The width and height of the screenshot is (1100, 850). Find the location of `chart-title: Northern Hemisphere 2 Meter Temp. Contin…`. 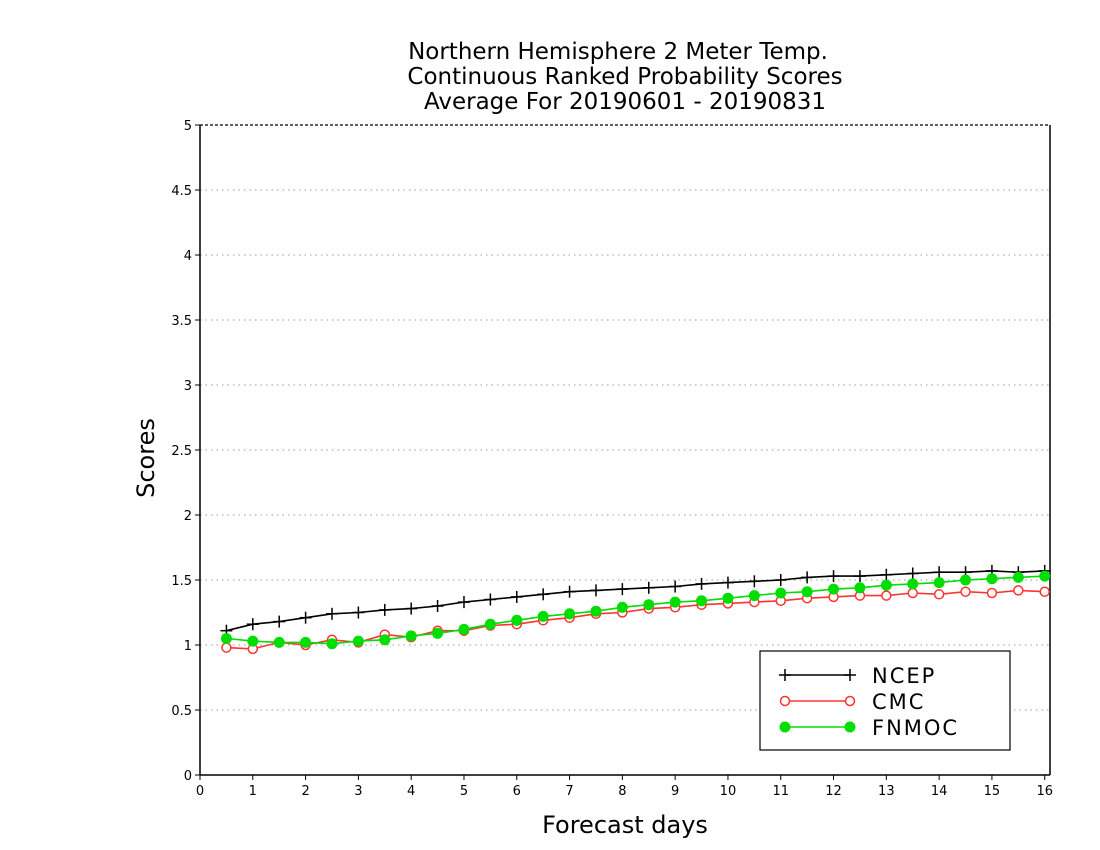

chart-title: Northern Hemisphere 2 Meter Temp. Contin… is located at coordinates (624, 77).